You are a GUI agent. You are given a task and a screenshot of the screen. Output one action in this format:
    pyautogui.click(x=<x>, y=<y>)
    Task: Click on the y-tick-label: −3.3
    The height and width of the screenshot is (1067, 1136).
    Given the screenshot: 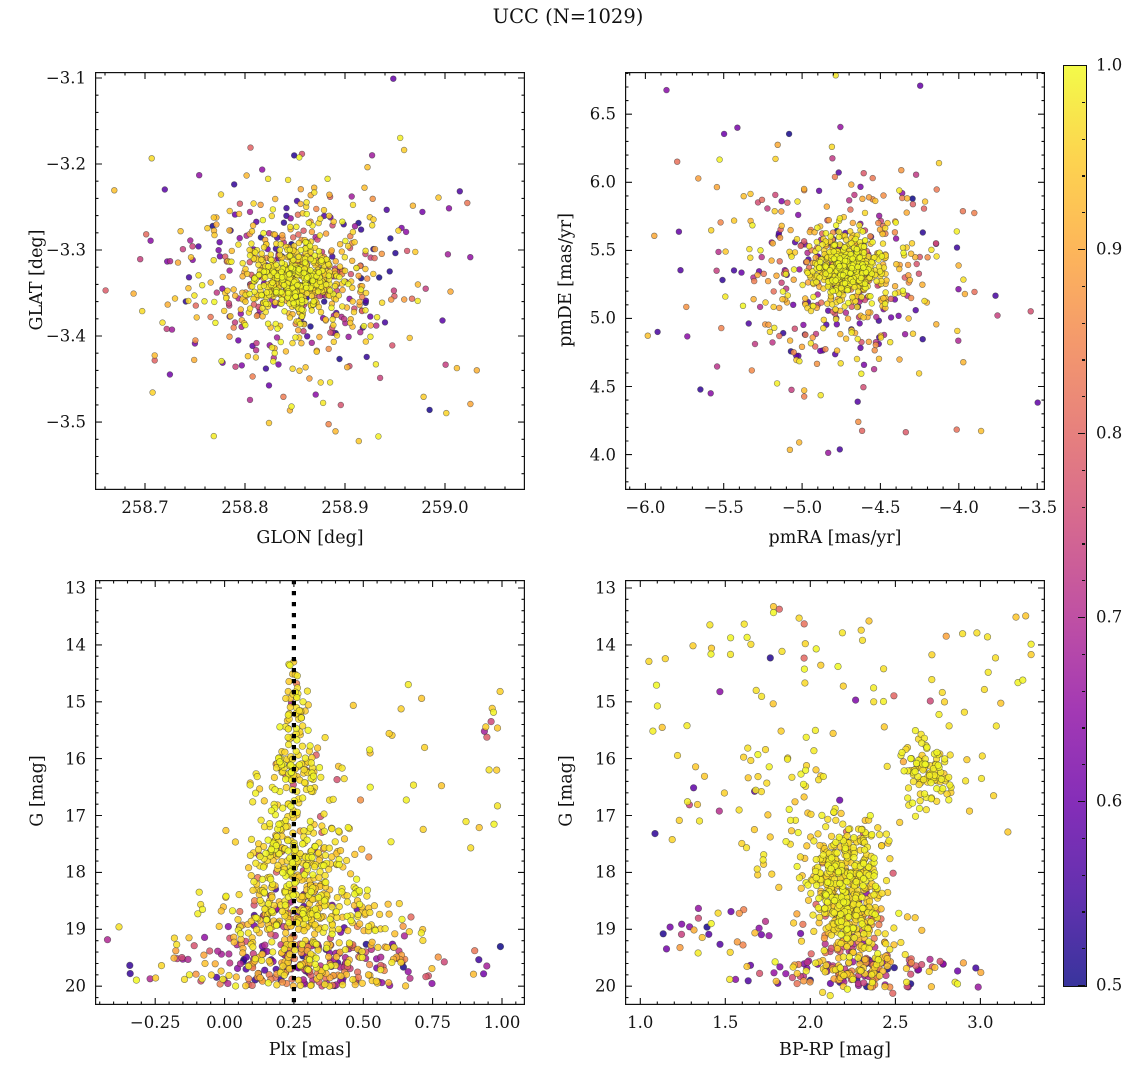 What is the action you would take?
    pyautogui.click(x=65, y=250)
    